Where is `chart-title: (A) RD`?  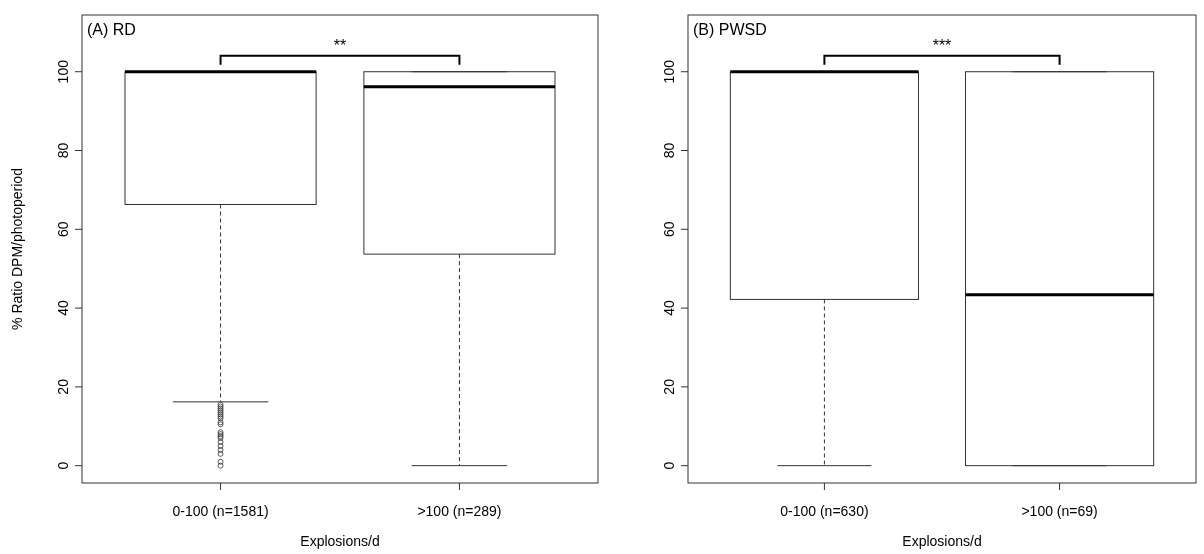
chart-title: (A) RD is located at coordinates (111, 29).